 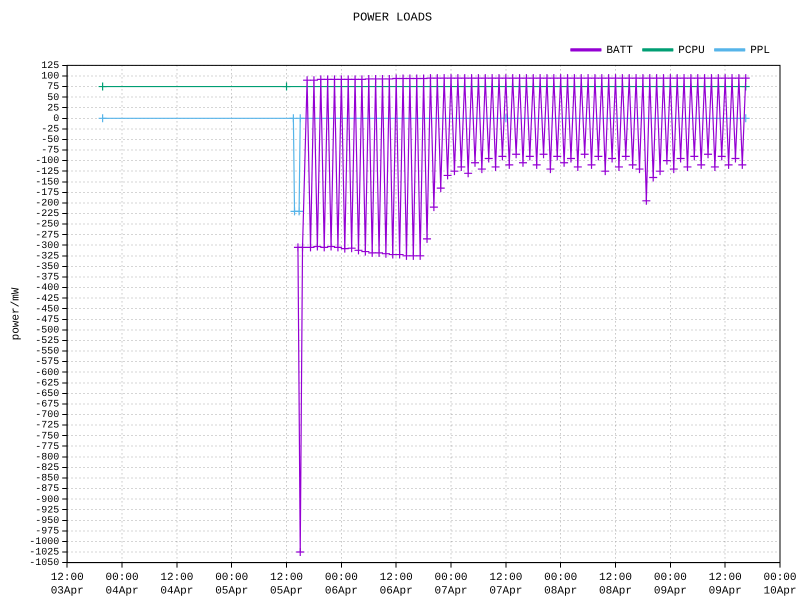 What do you see at coordinates (47, 362) in the screenshot?
I see `y-tick-label: -575` at bounding box center [47, 362].